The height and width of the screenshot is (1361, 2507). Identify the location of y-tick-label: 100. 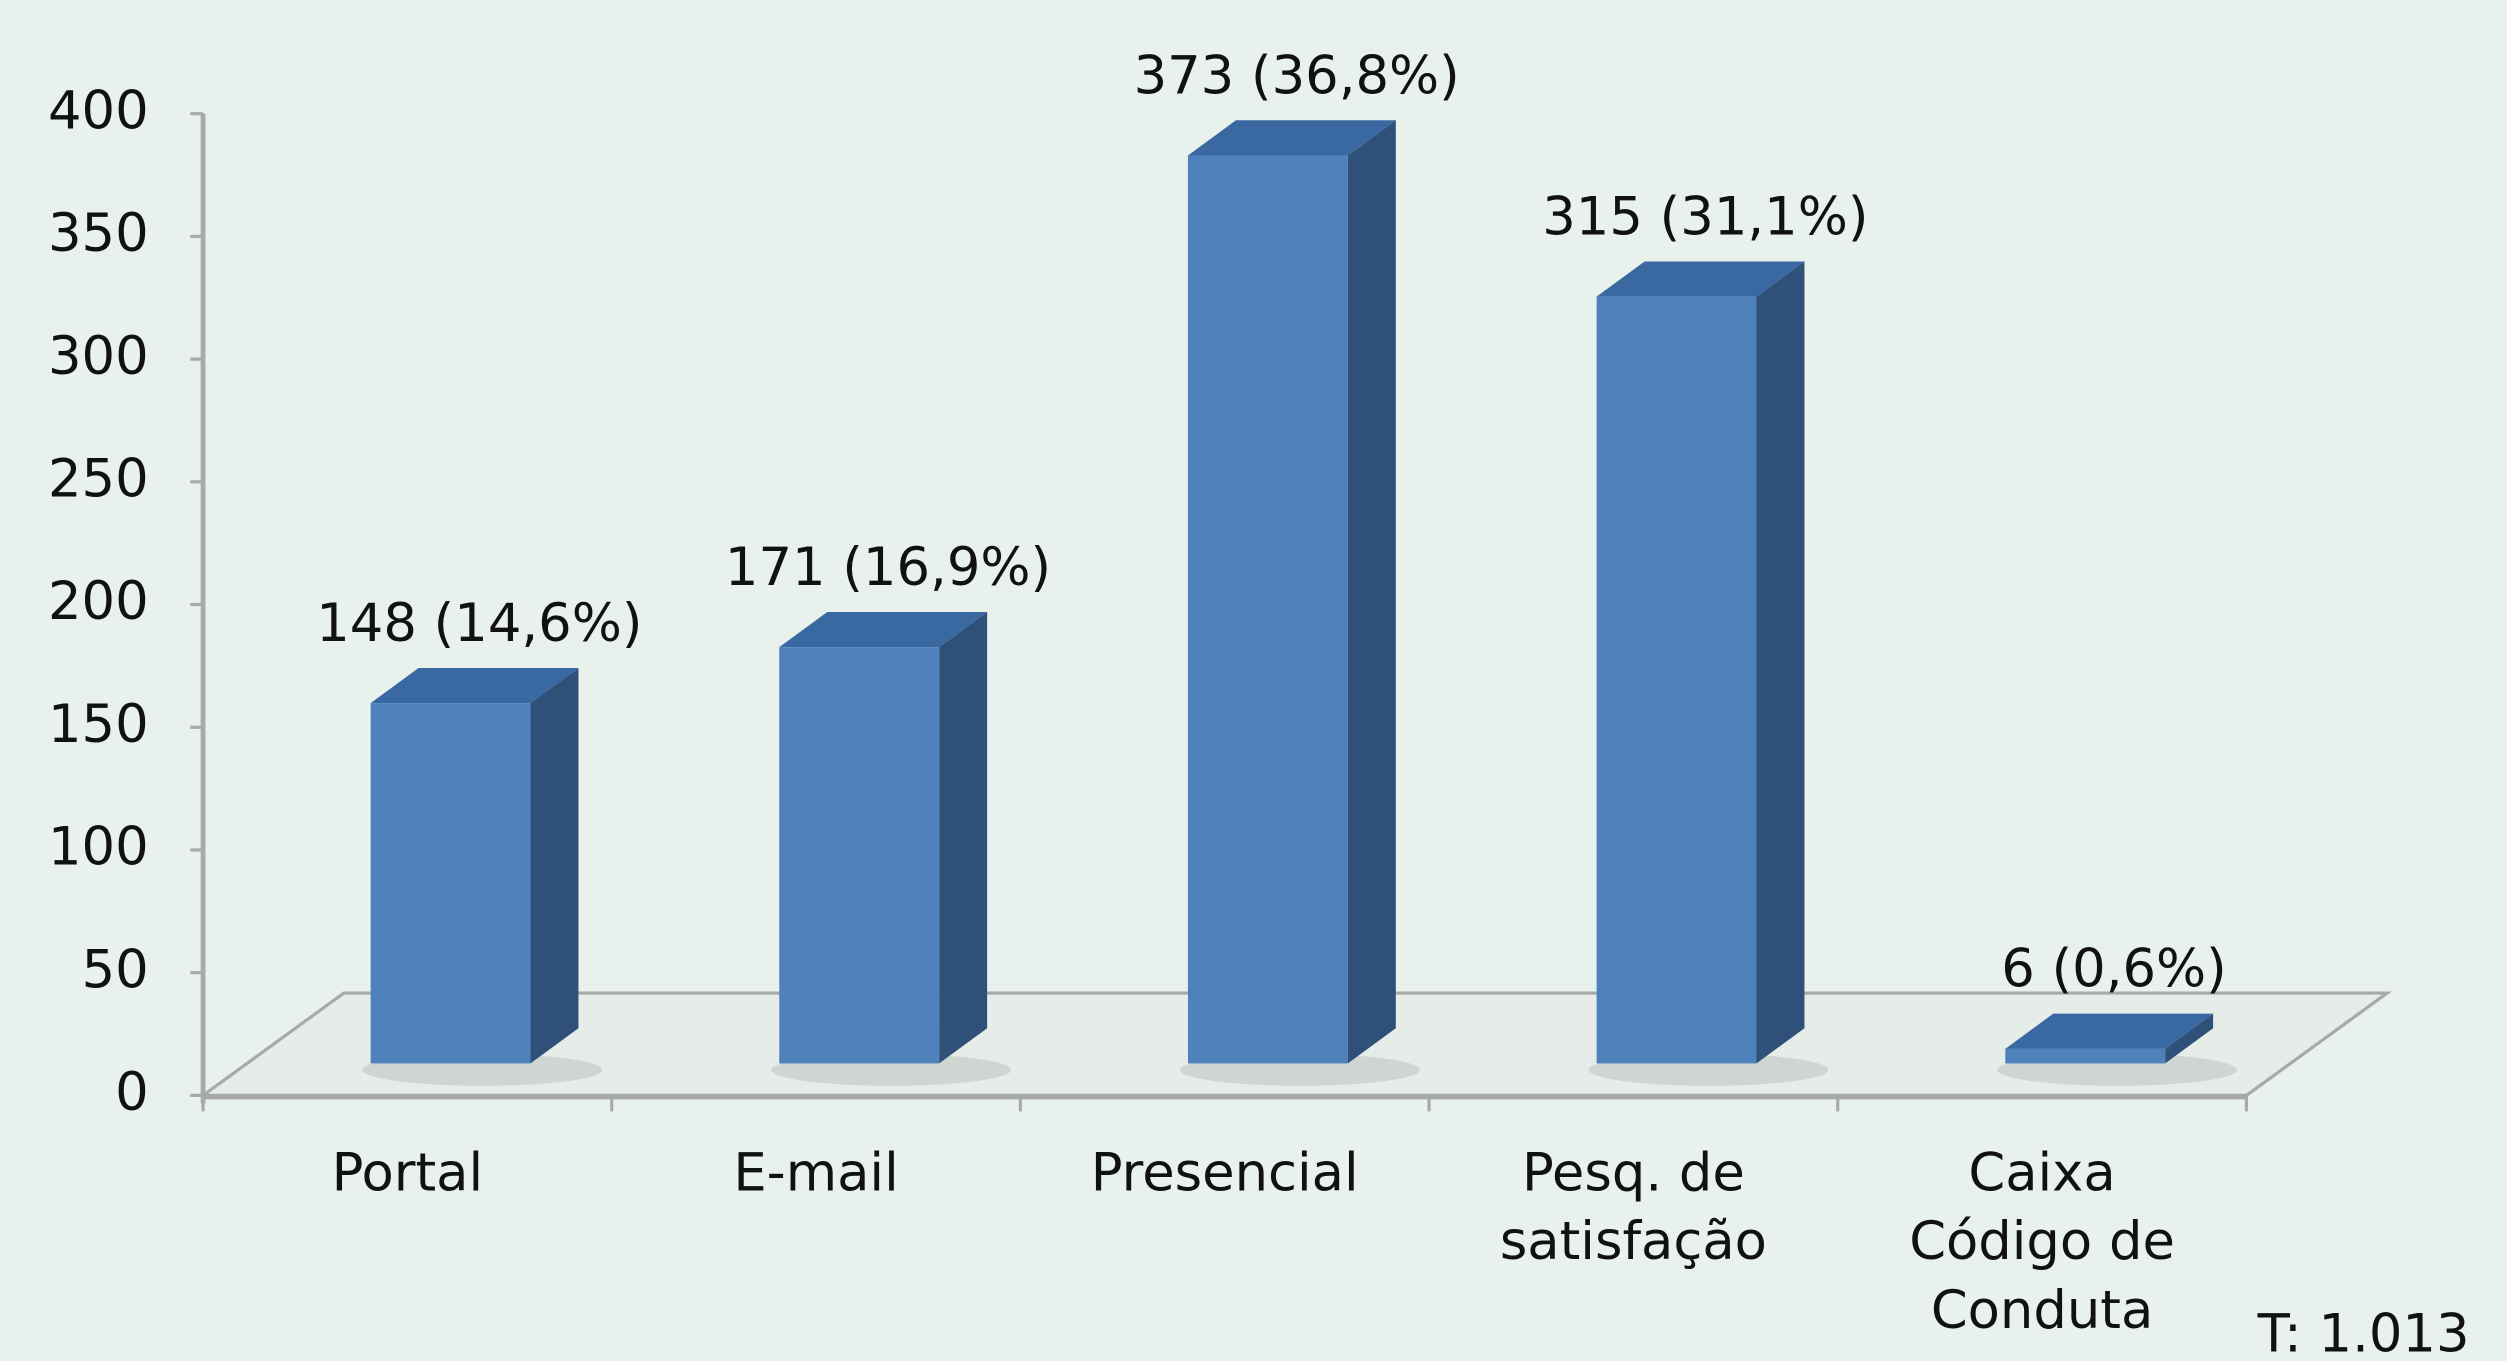
(98, 847).